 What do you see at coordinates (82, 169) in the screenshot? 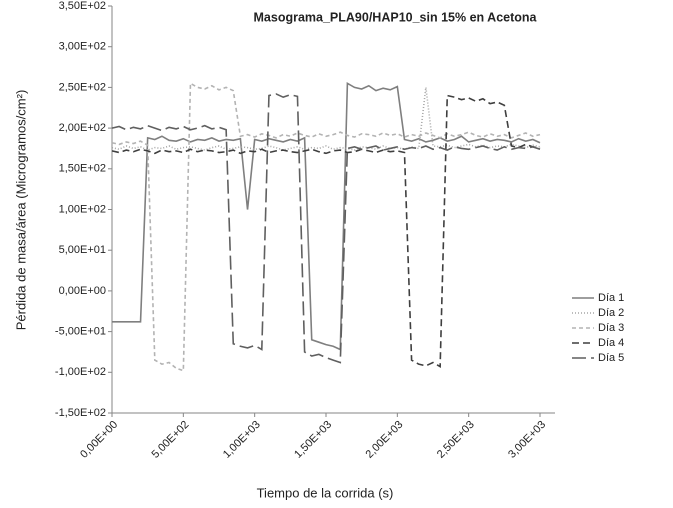
I see `y-tick-label: 1,50E+02` at bounding box center [82, 169].